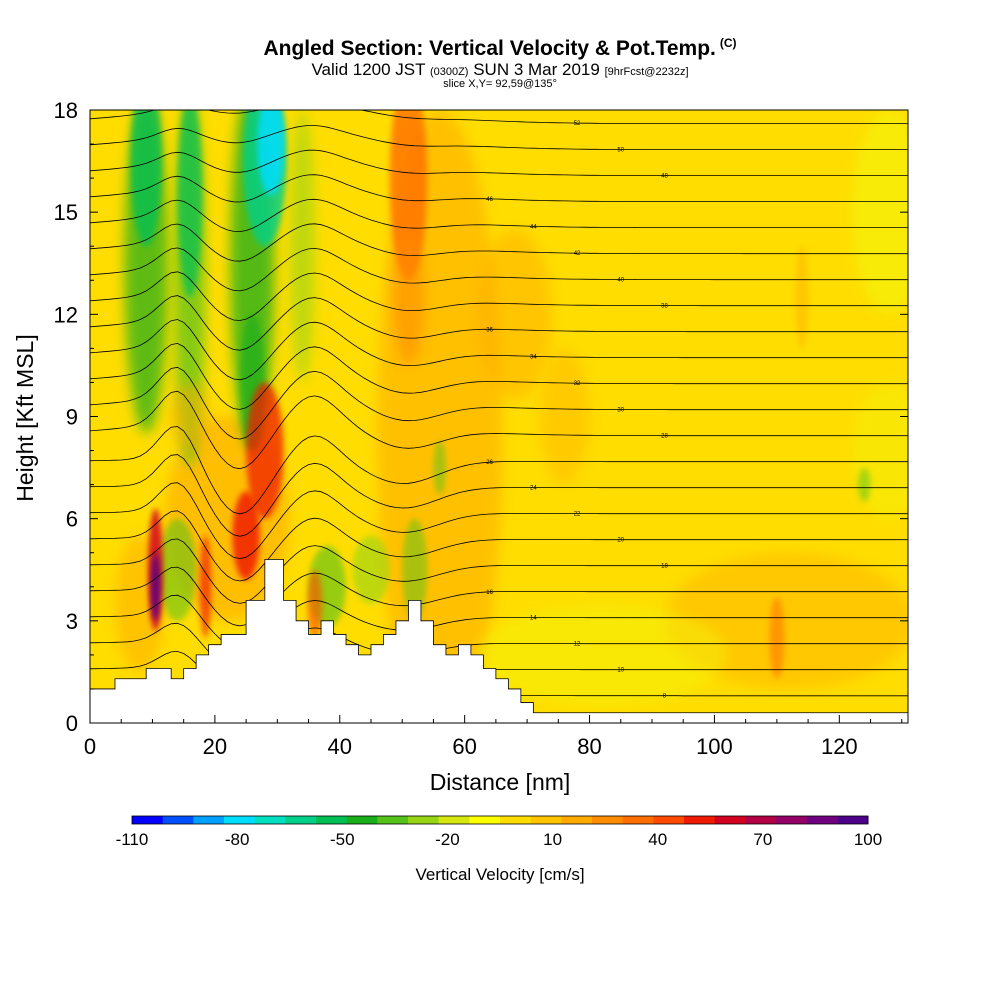 This screenshot has height=1000, width=1000. I want to click on contour-label-22: 22, so click(577, 515).